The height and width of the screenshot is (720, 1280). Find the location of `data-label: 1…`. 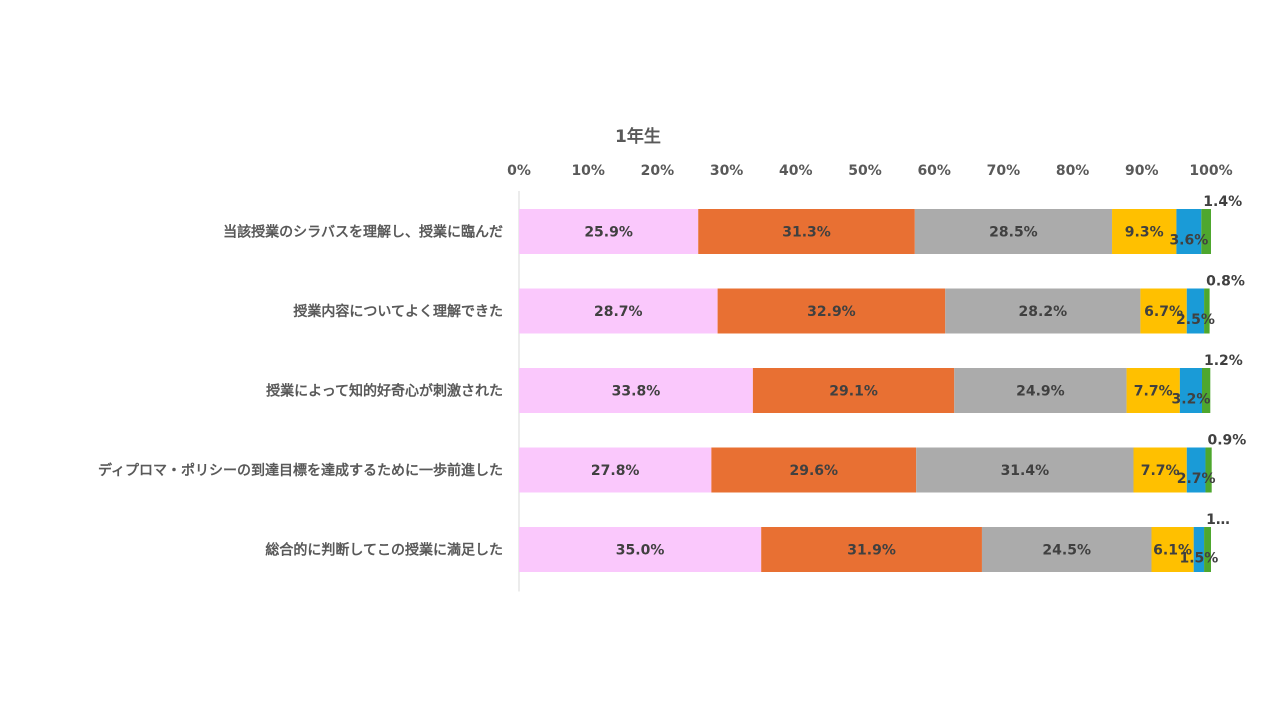

data-label: 1… is located at coordinates (1218, 520).